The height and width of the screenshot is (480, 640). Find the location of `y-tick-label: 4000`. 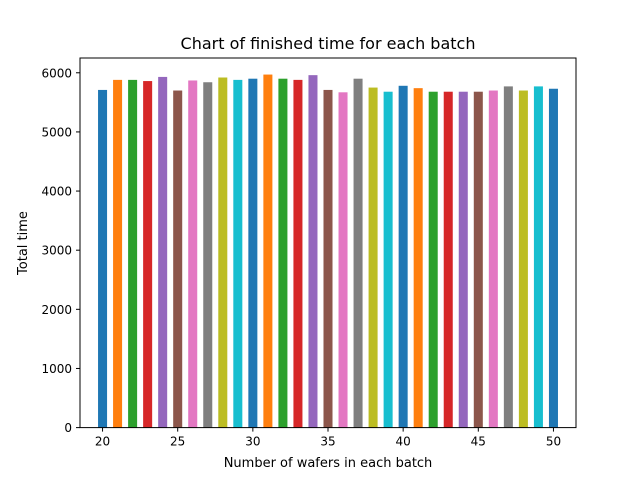

y-tick-label: 4000 is located at coordinates (56, 192).